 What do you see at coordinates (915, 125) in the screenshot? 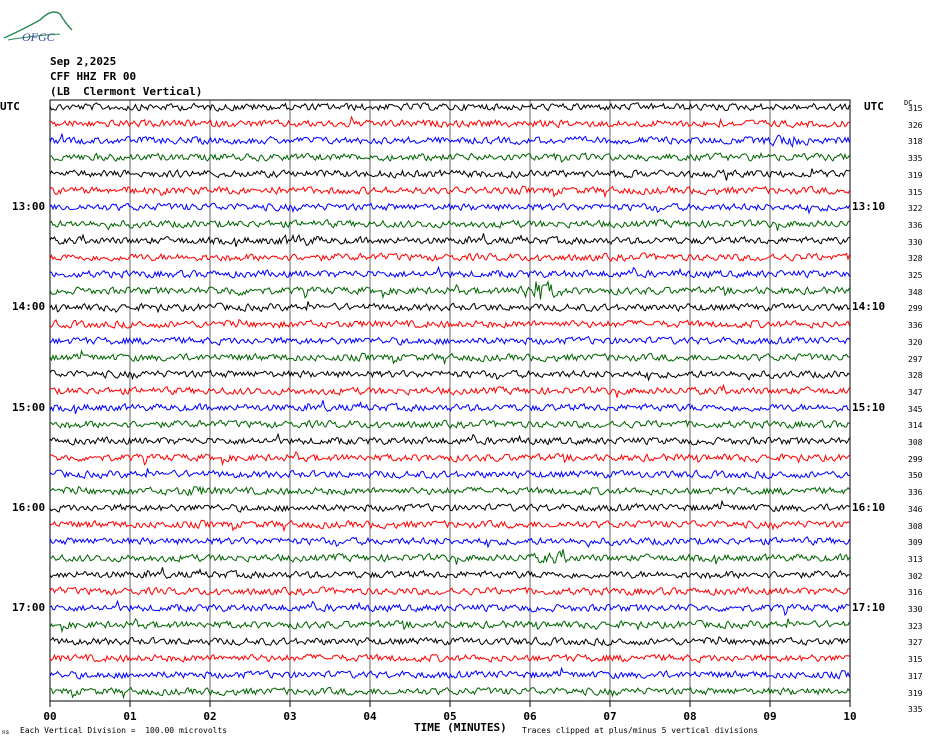
I see `dc-offset-label: 326` at bounding box center [915, 125].